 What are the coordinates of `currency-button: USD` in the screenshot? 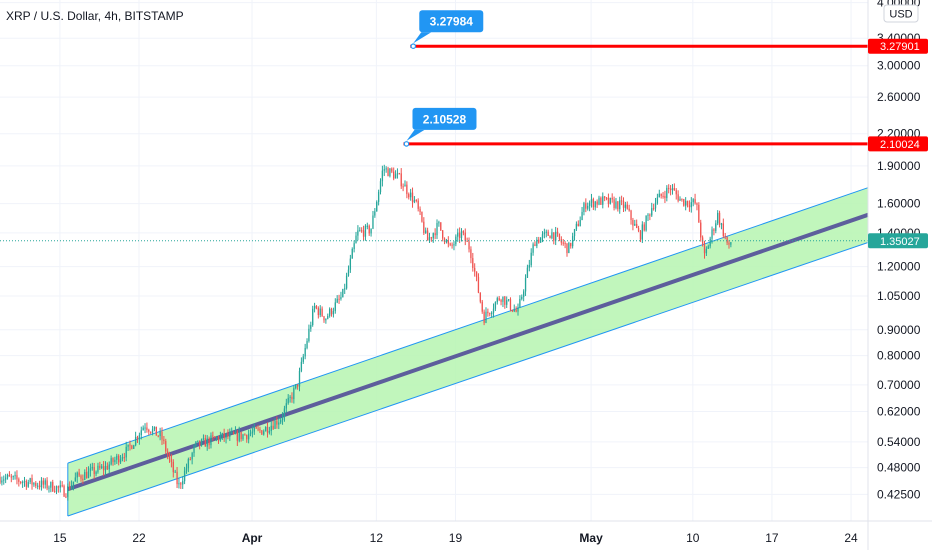 It's located at (901, 13).